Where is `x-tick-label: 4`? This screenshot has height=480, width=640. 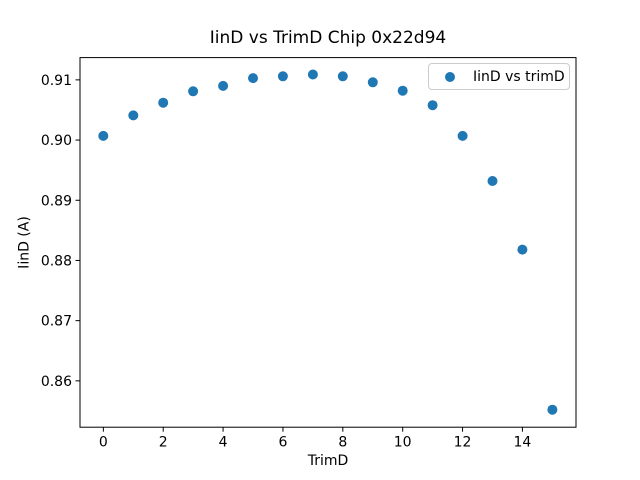
x-tick-label: 4 is located at coordinates (223, 443).